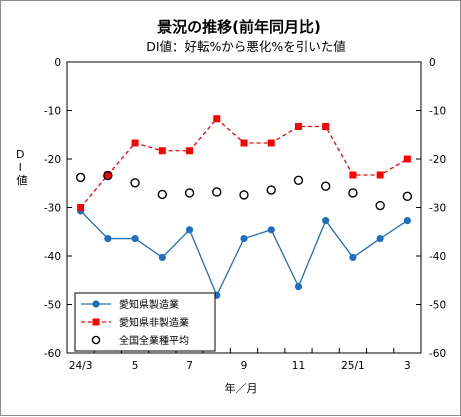  Describe the element at coordinates (52, 209) in the screenshot. I see `y-tick-label-left: -30` at that location.